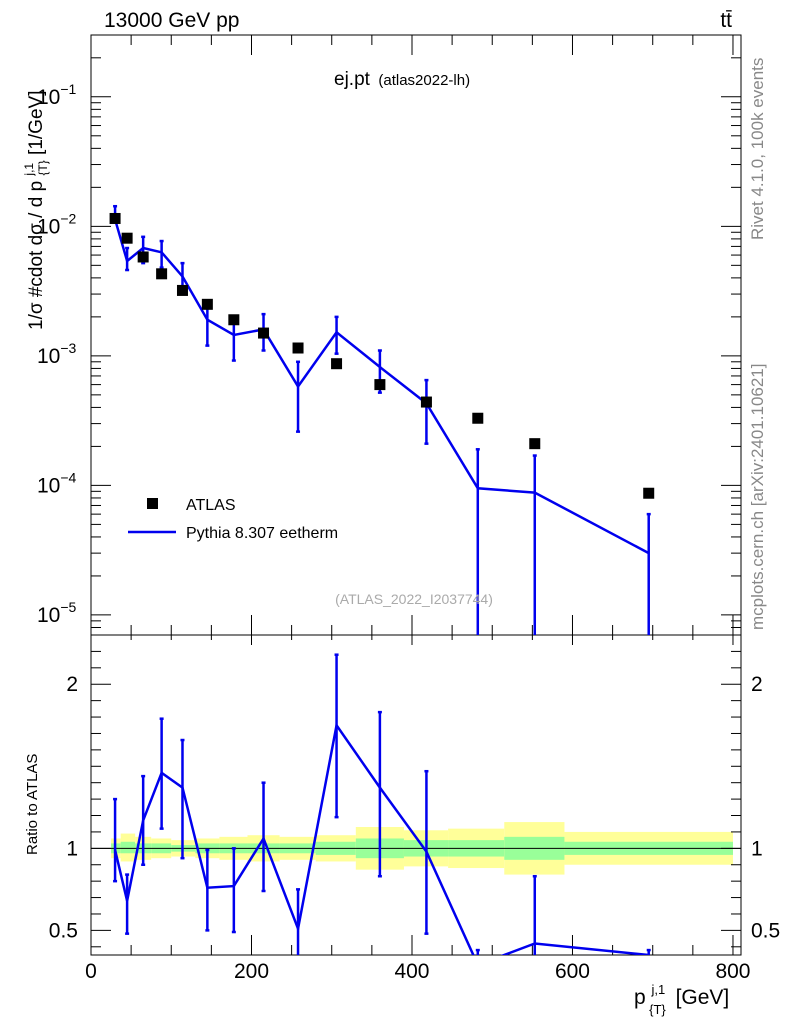 Image resolution: width=786 pixels, height=1024 pixels. Describe the element at coordinates (68, 89) in the screenshot. I see `y-tick-label-exp: −1` at that location.